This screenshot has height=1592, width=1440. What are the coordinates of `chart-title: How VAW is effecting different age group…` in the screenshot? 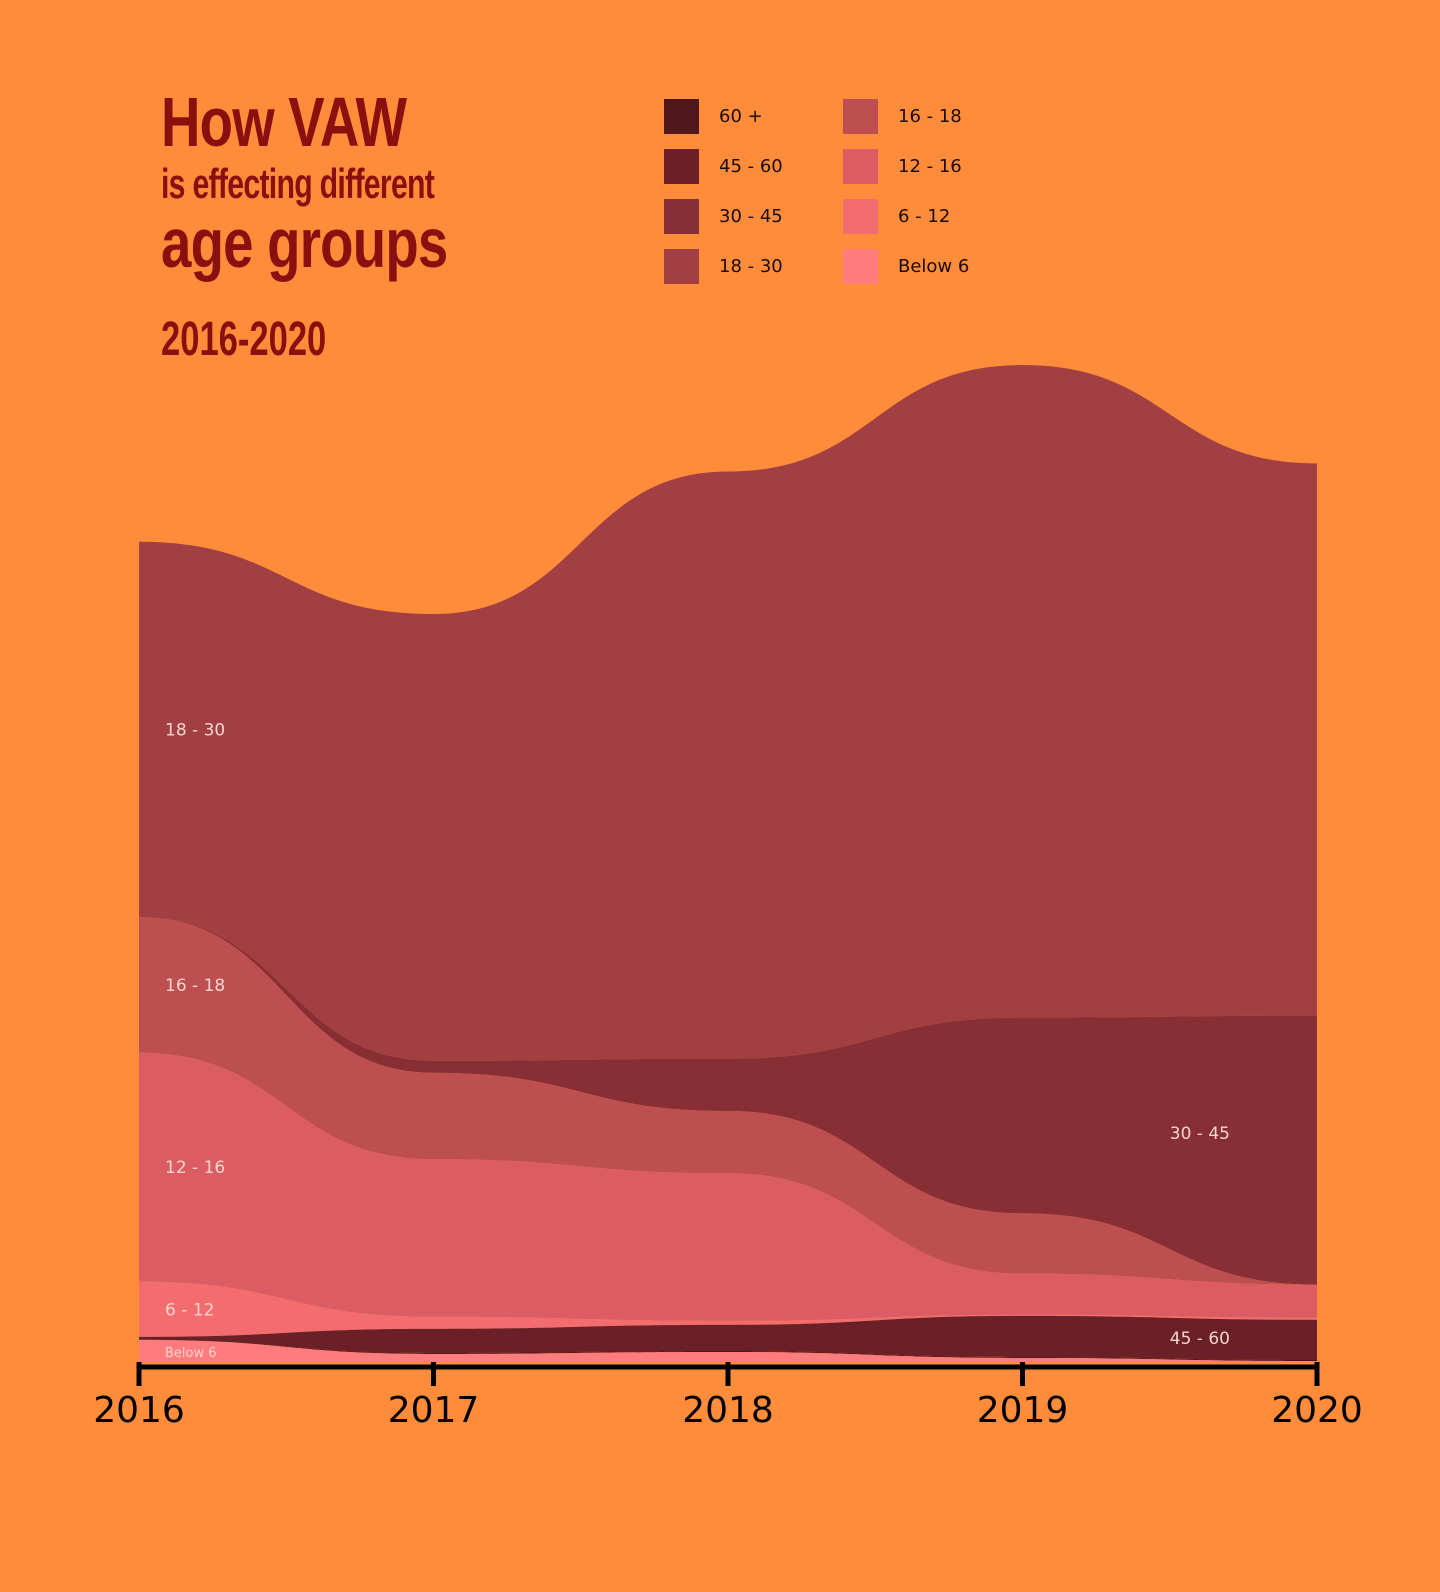 It's located at (350, 181).